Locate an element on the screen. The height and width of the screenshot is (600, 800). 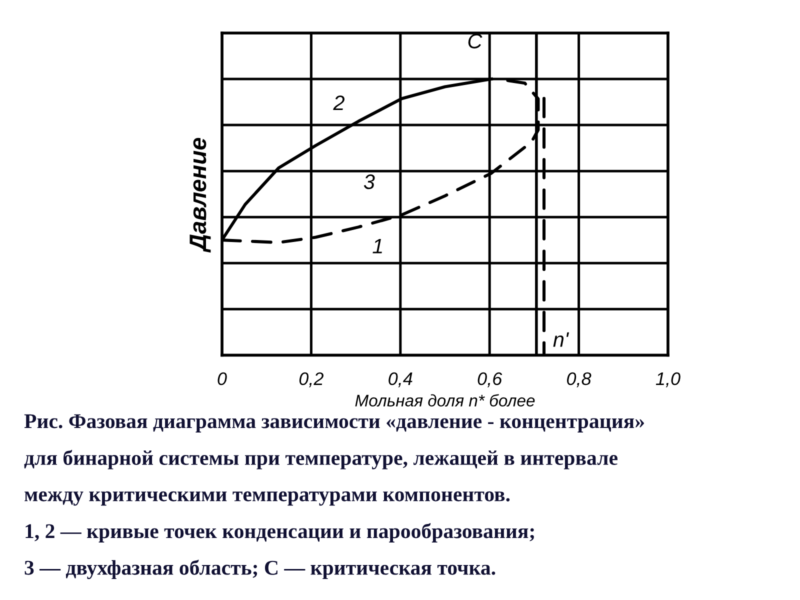
x-tick-label: 0 is located at coordinates (222, 379).